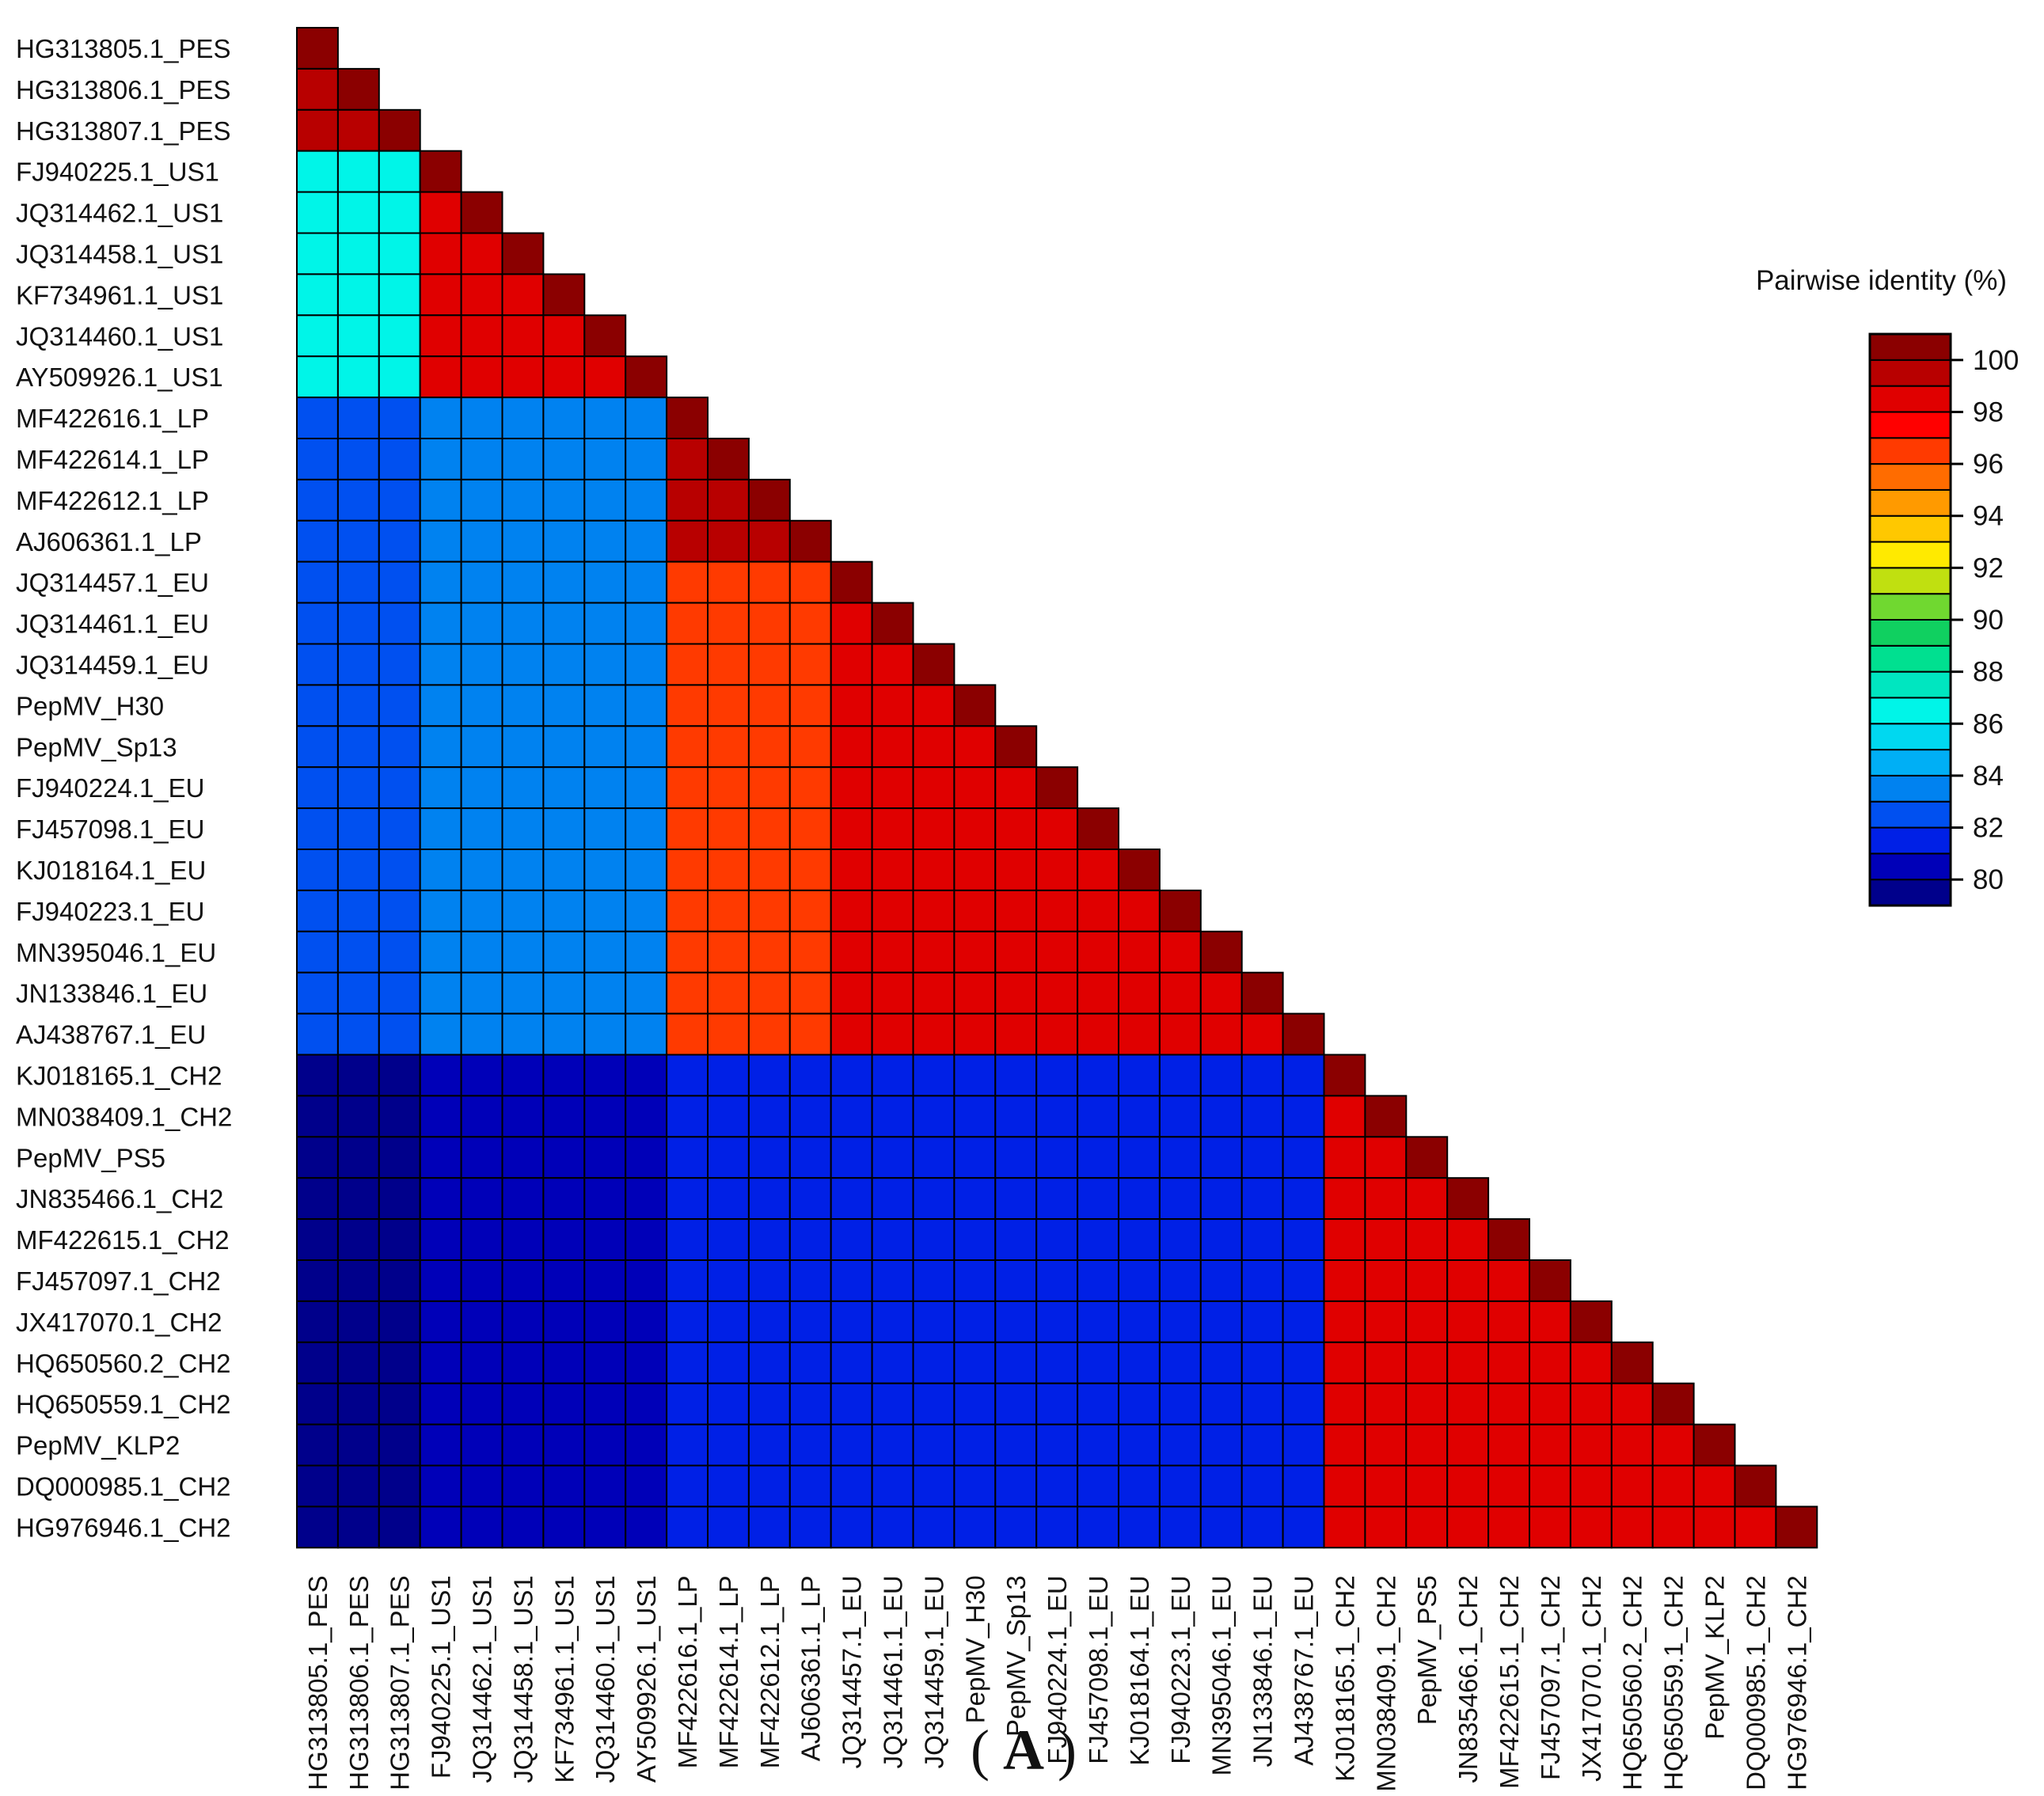 Image resolution: width=2044 pixels, height=1796 pixels. Describe the element at coordinates (119, 1198) in the screenshot. I see `row-label: JN835466.1_CH2` at that location.